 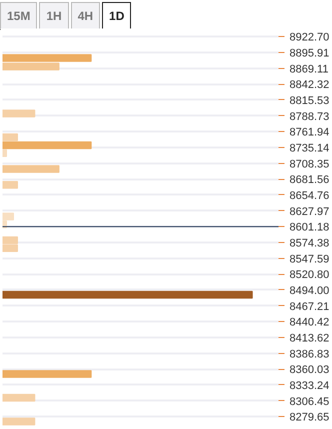 I want to click on y-tick-label: 8279.65, so click(x=310, y=418).